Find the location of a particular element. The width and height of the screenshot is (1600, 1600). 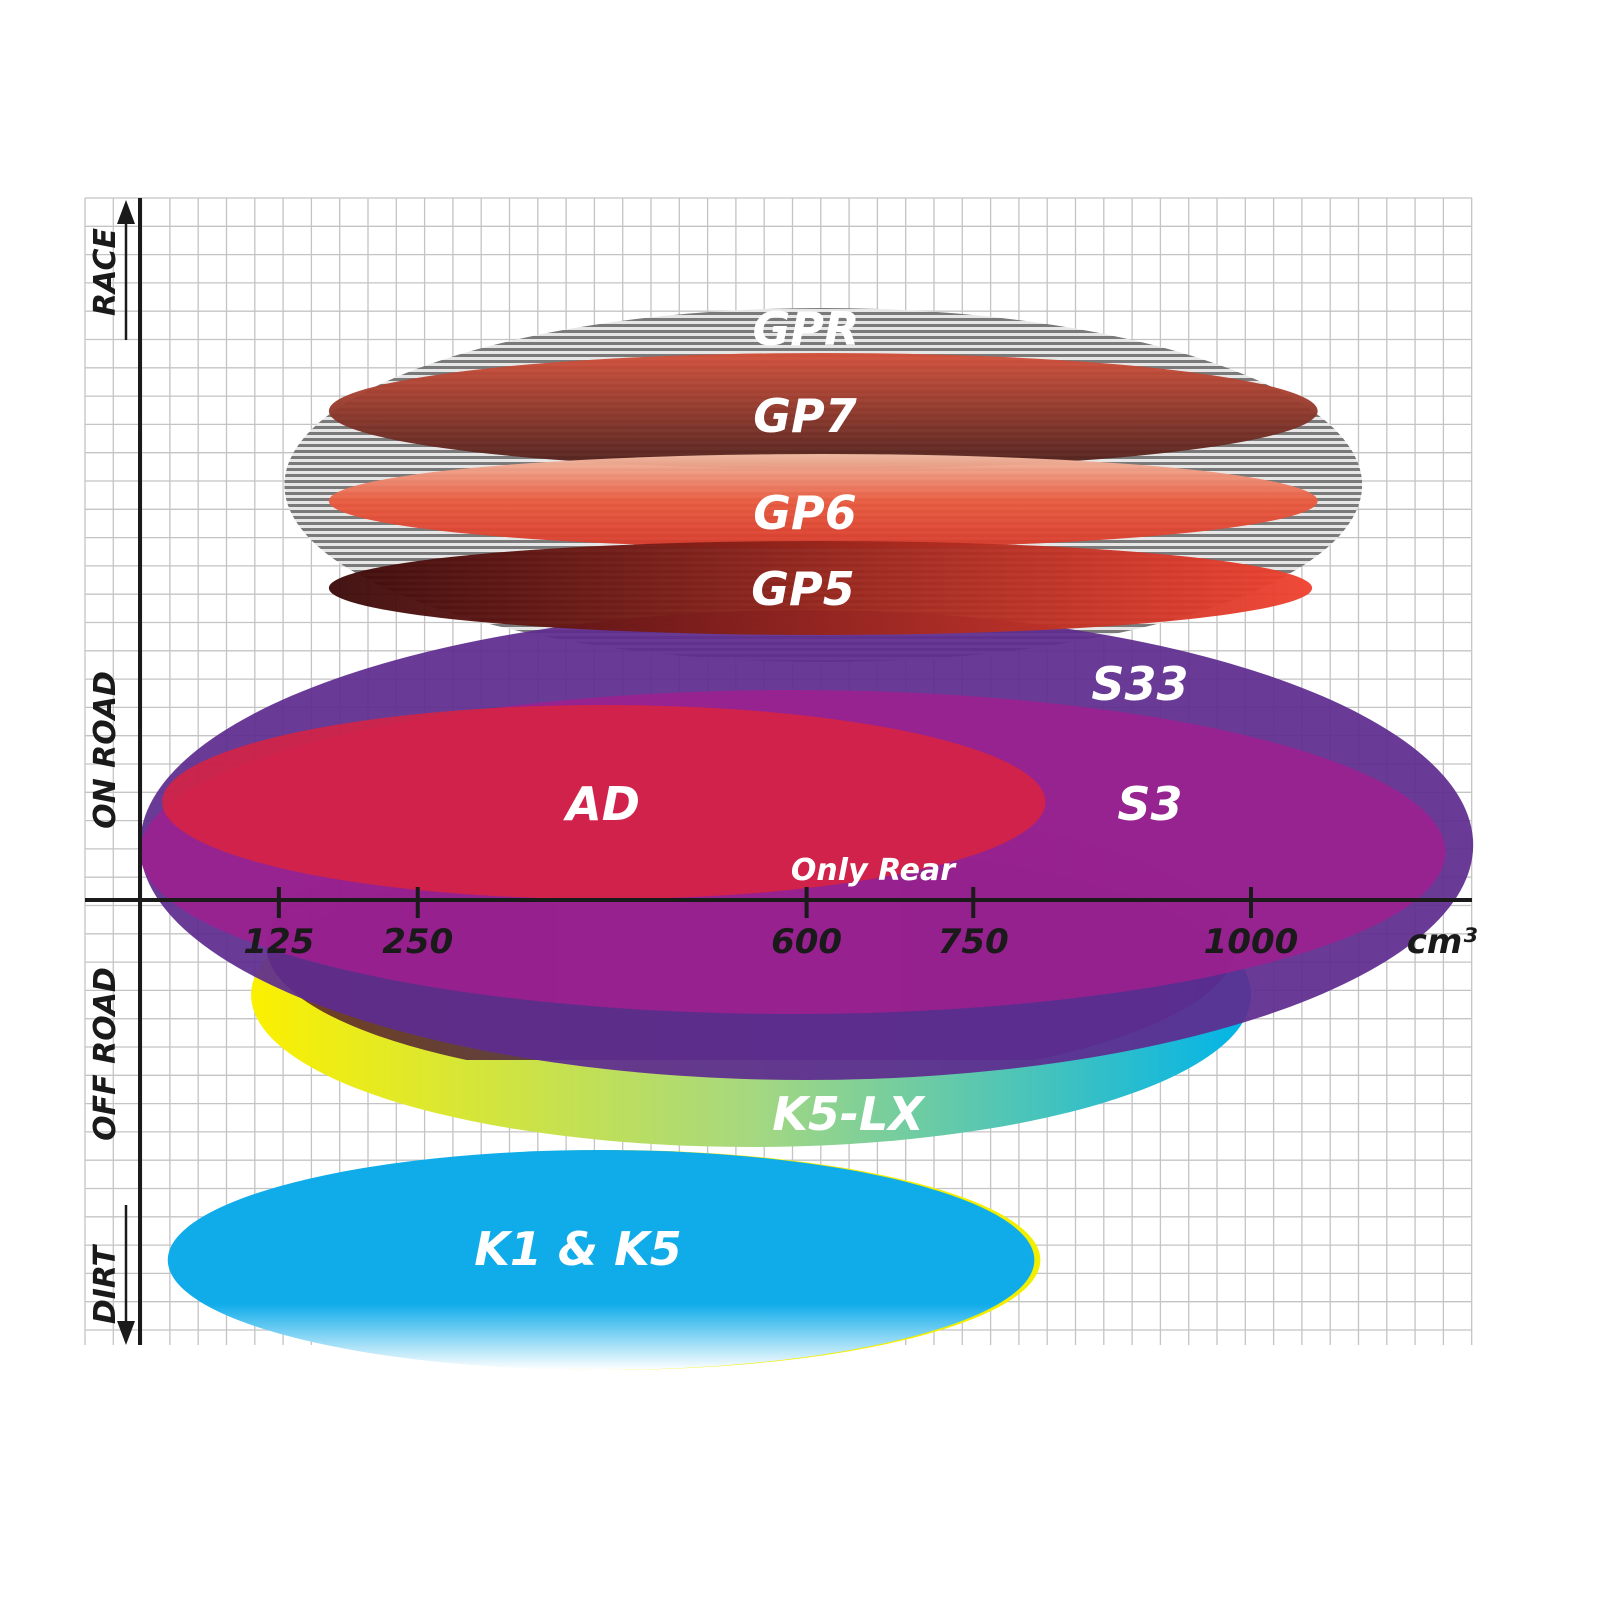

range-ellipse-ad is located at coordinates (604, 802).